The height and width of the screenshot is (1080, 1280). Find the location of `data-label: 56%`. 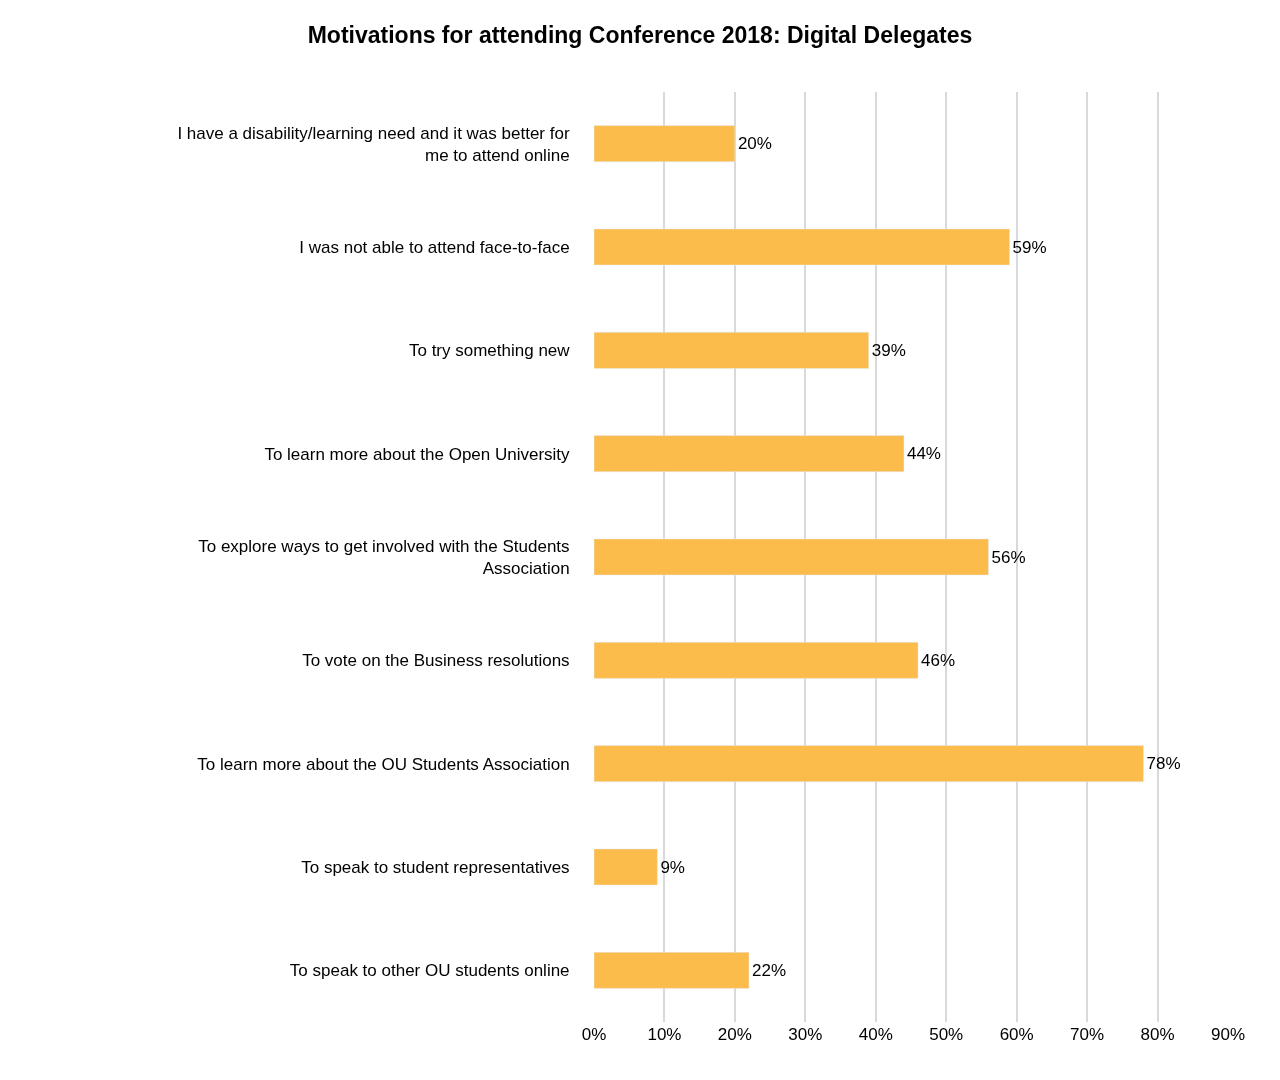

data-label: 56% is located at coordinates (1008, 557).